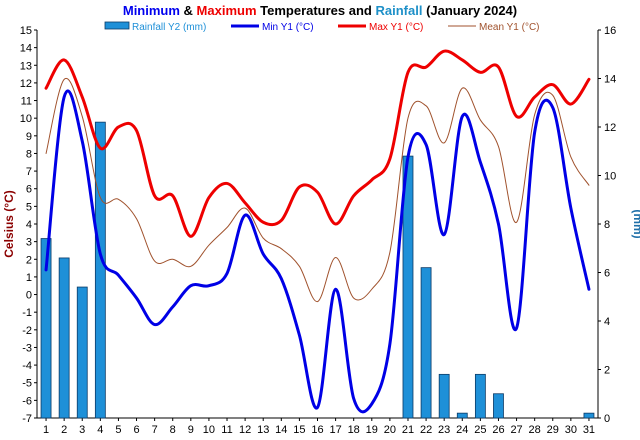 Image resolution: width=640 pixels, height=440 pixels. I want to click on title-part: (January 2024), so click(469, 10).